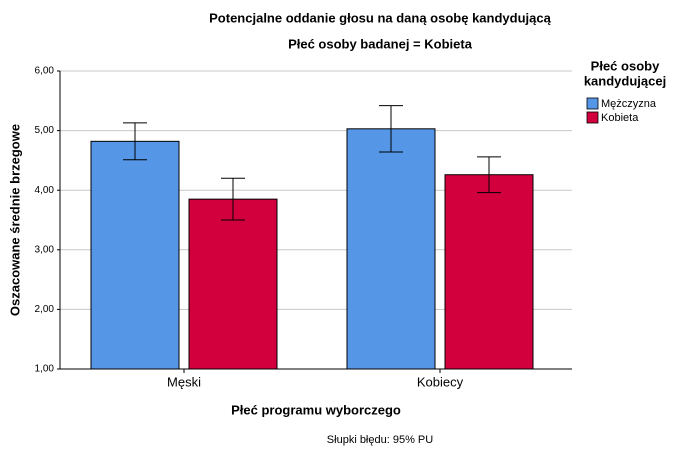 This screenshot has height=454, width=673. I want to click on y-tick-label: 3,00, so click(45, 249).